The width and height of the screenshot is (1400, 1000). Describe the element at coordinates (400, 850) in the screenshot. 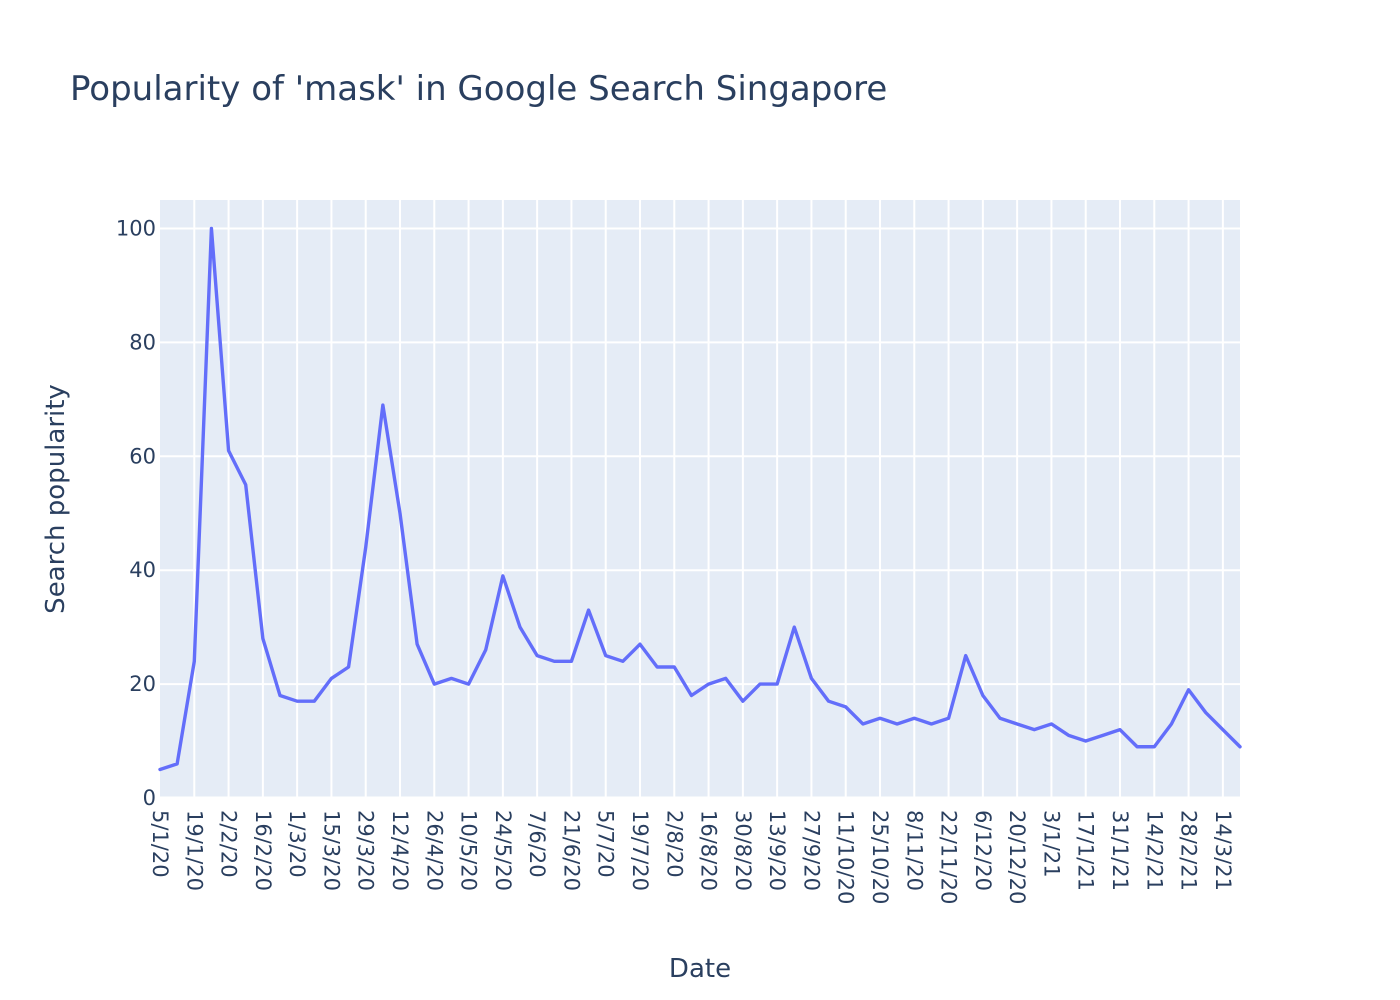

I see `x-tick-label: 12/4/20` at that location.